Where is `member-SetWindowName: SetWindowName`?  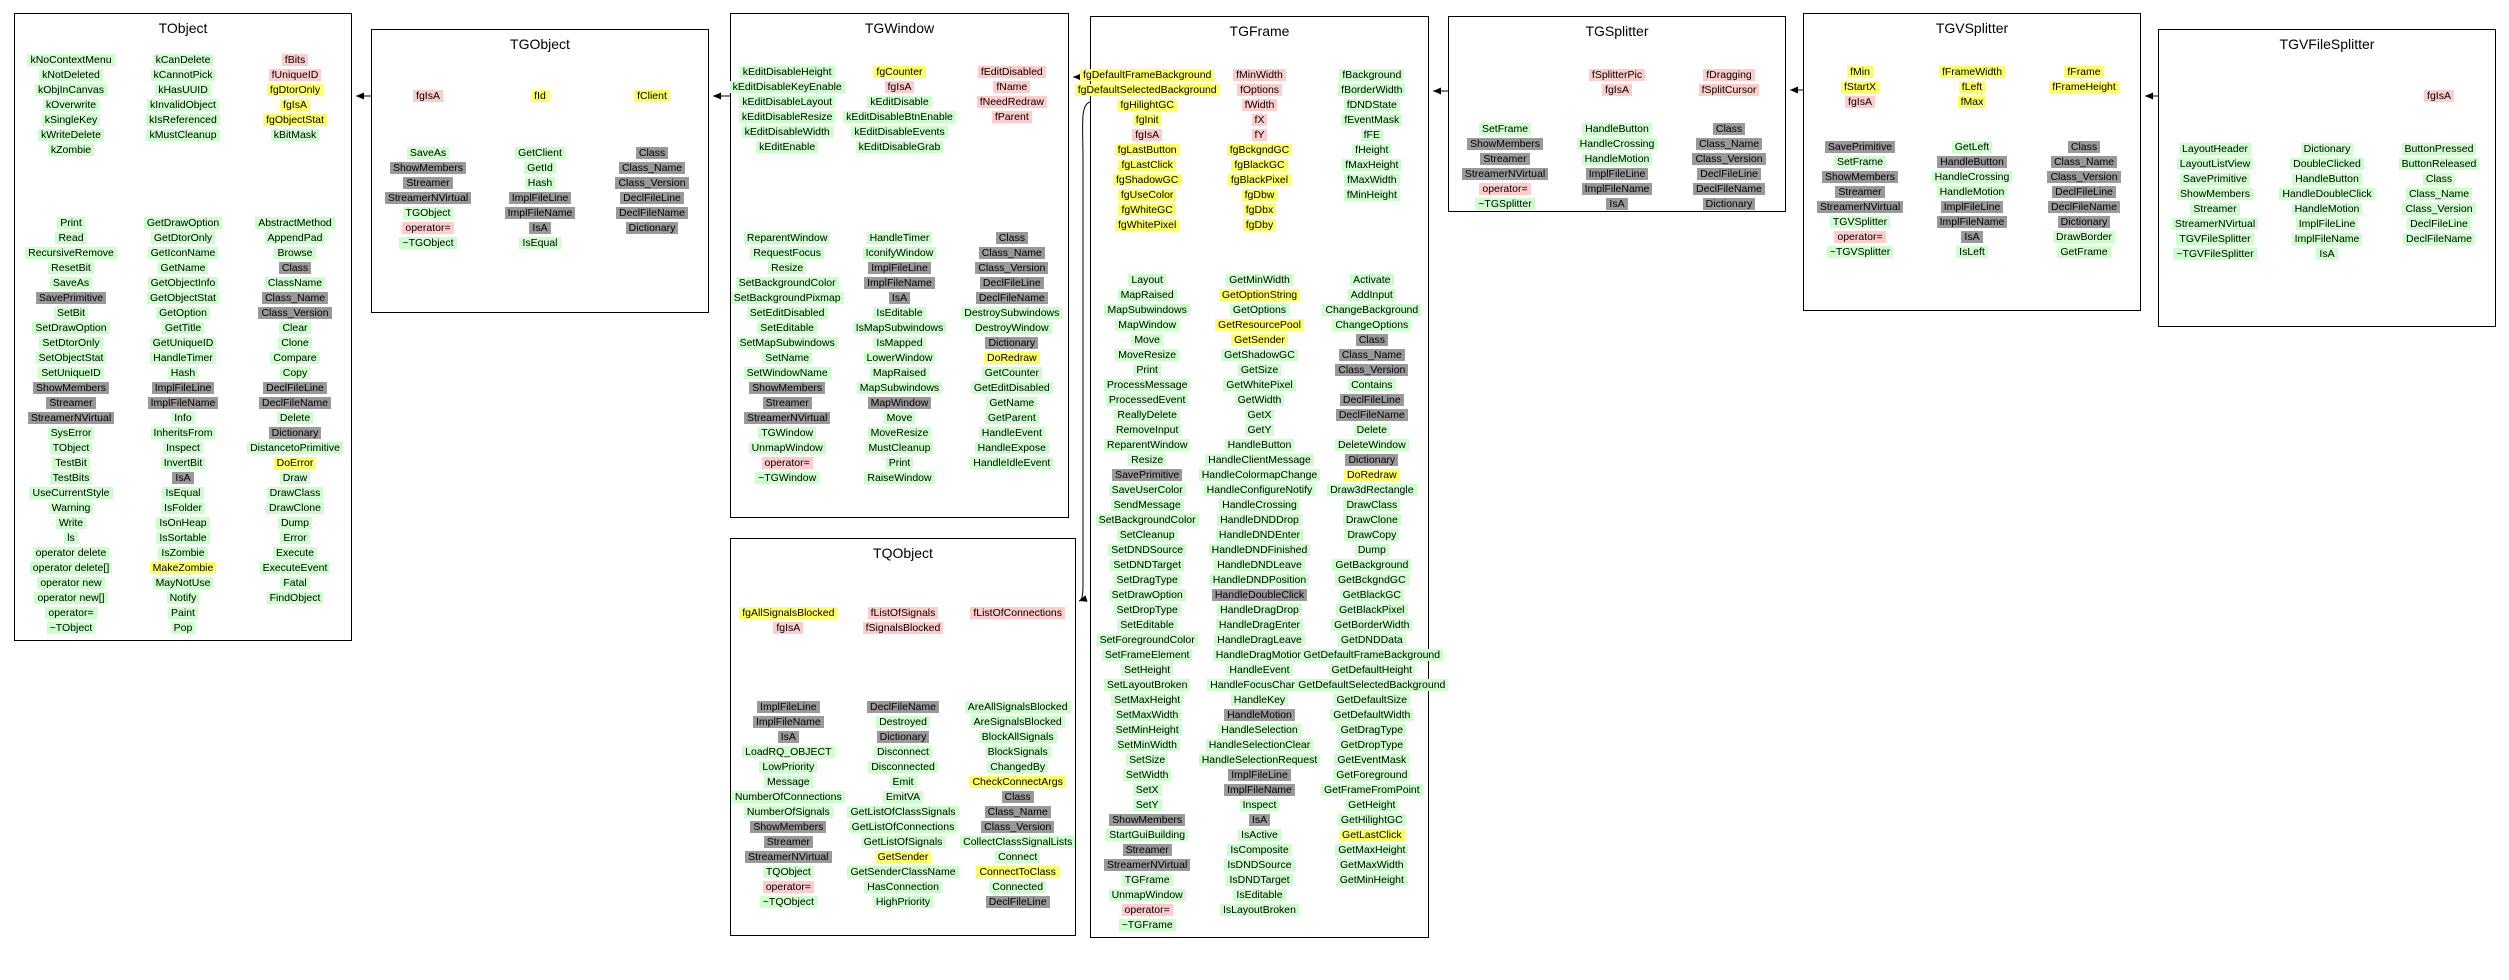
member-SetWindowName: SetWindowName is located at coordinates (787, 372).